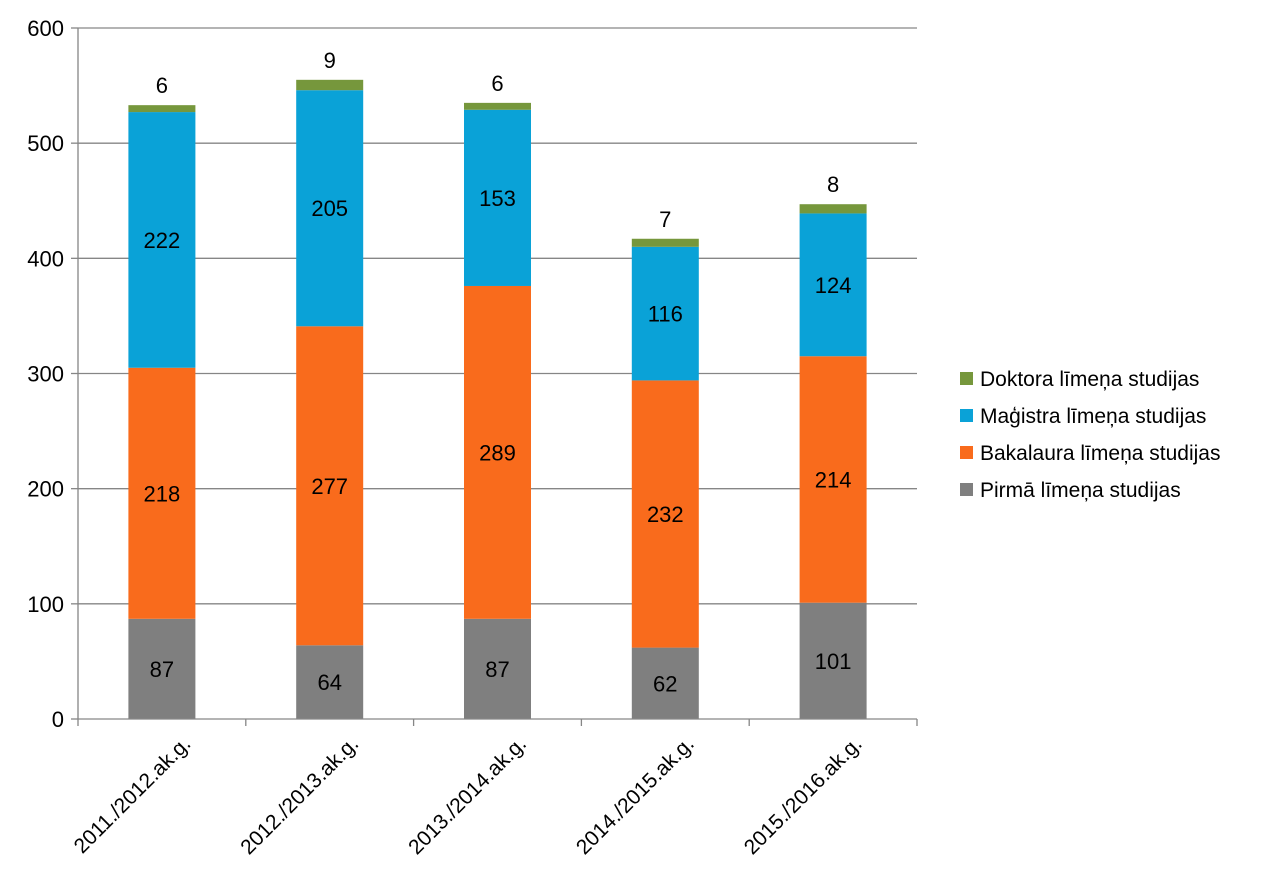 Image resolution: width=1287 pixels, height=890 pixels. Describe the element at coordinates (803, 795) in the screenshot. I see `x-category-label: 2015./2016.ak.g.` at that location.